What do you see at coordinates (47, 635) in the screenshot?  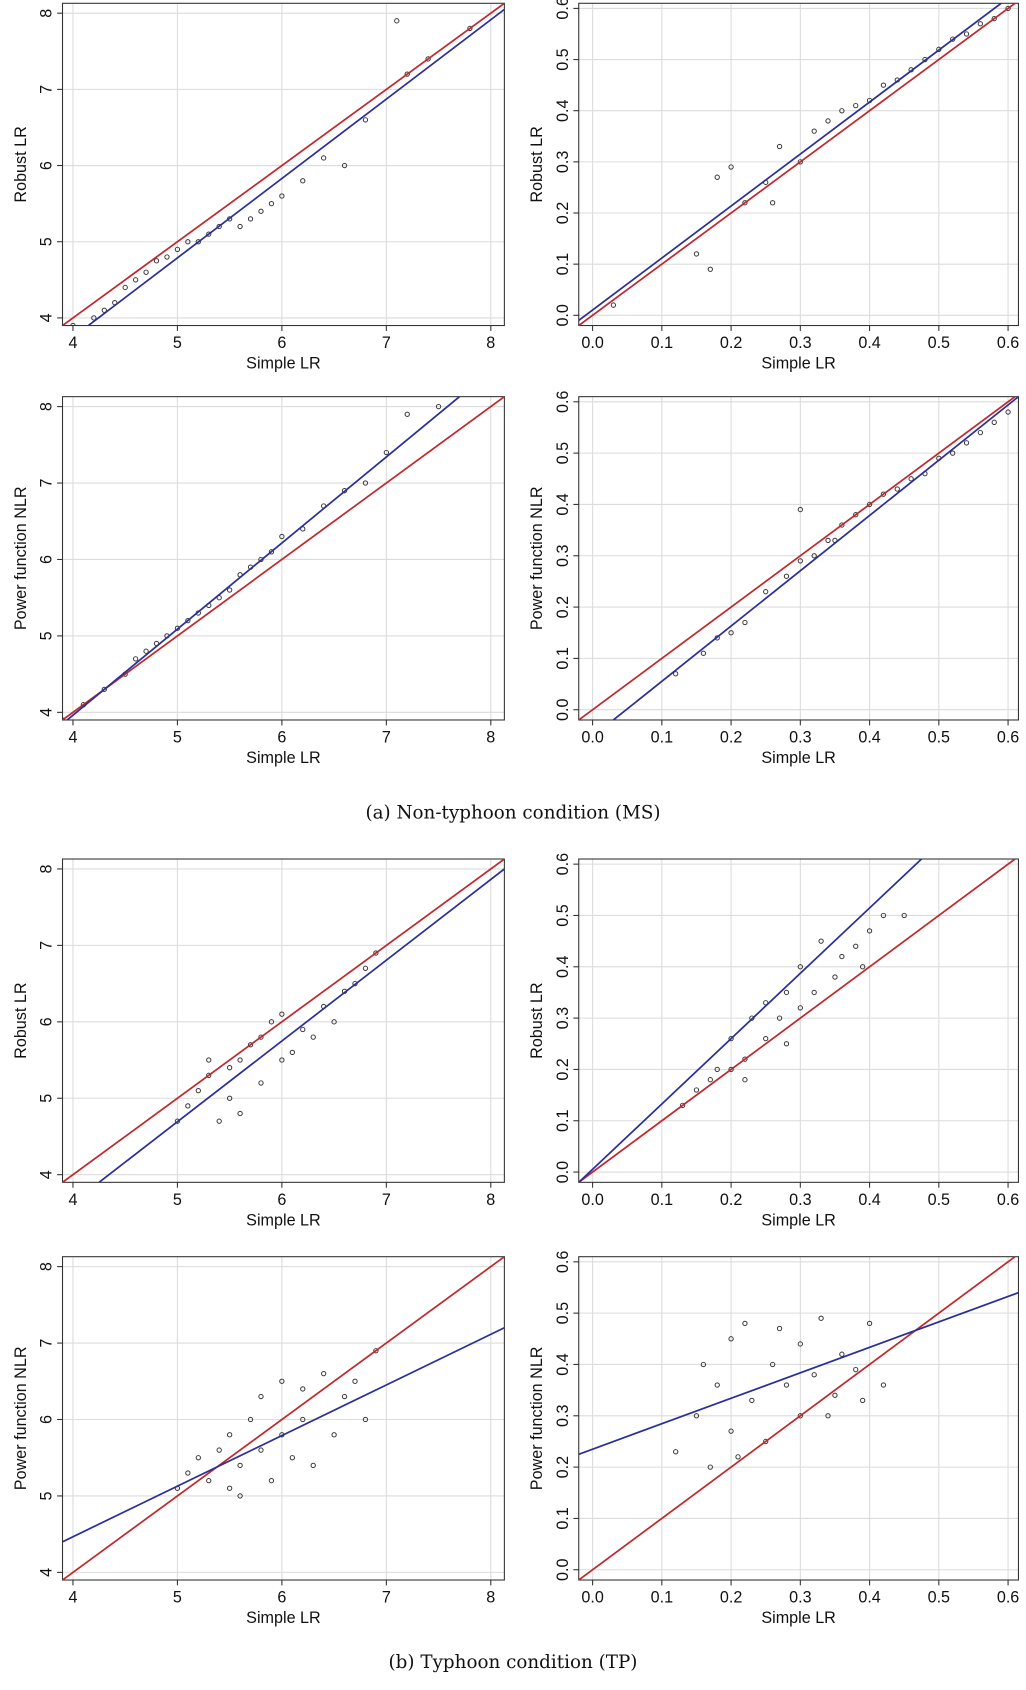 I see `y-tick-label: 5` at bounding box center [47, 635].